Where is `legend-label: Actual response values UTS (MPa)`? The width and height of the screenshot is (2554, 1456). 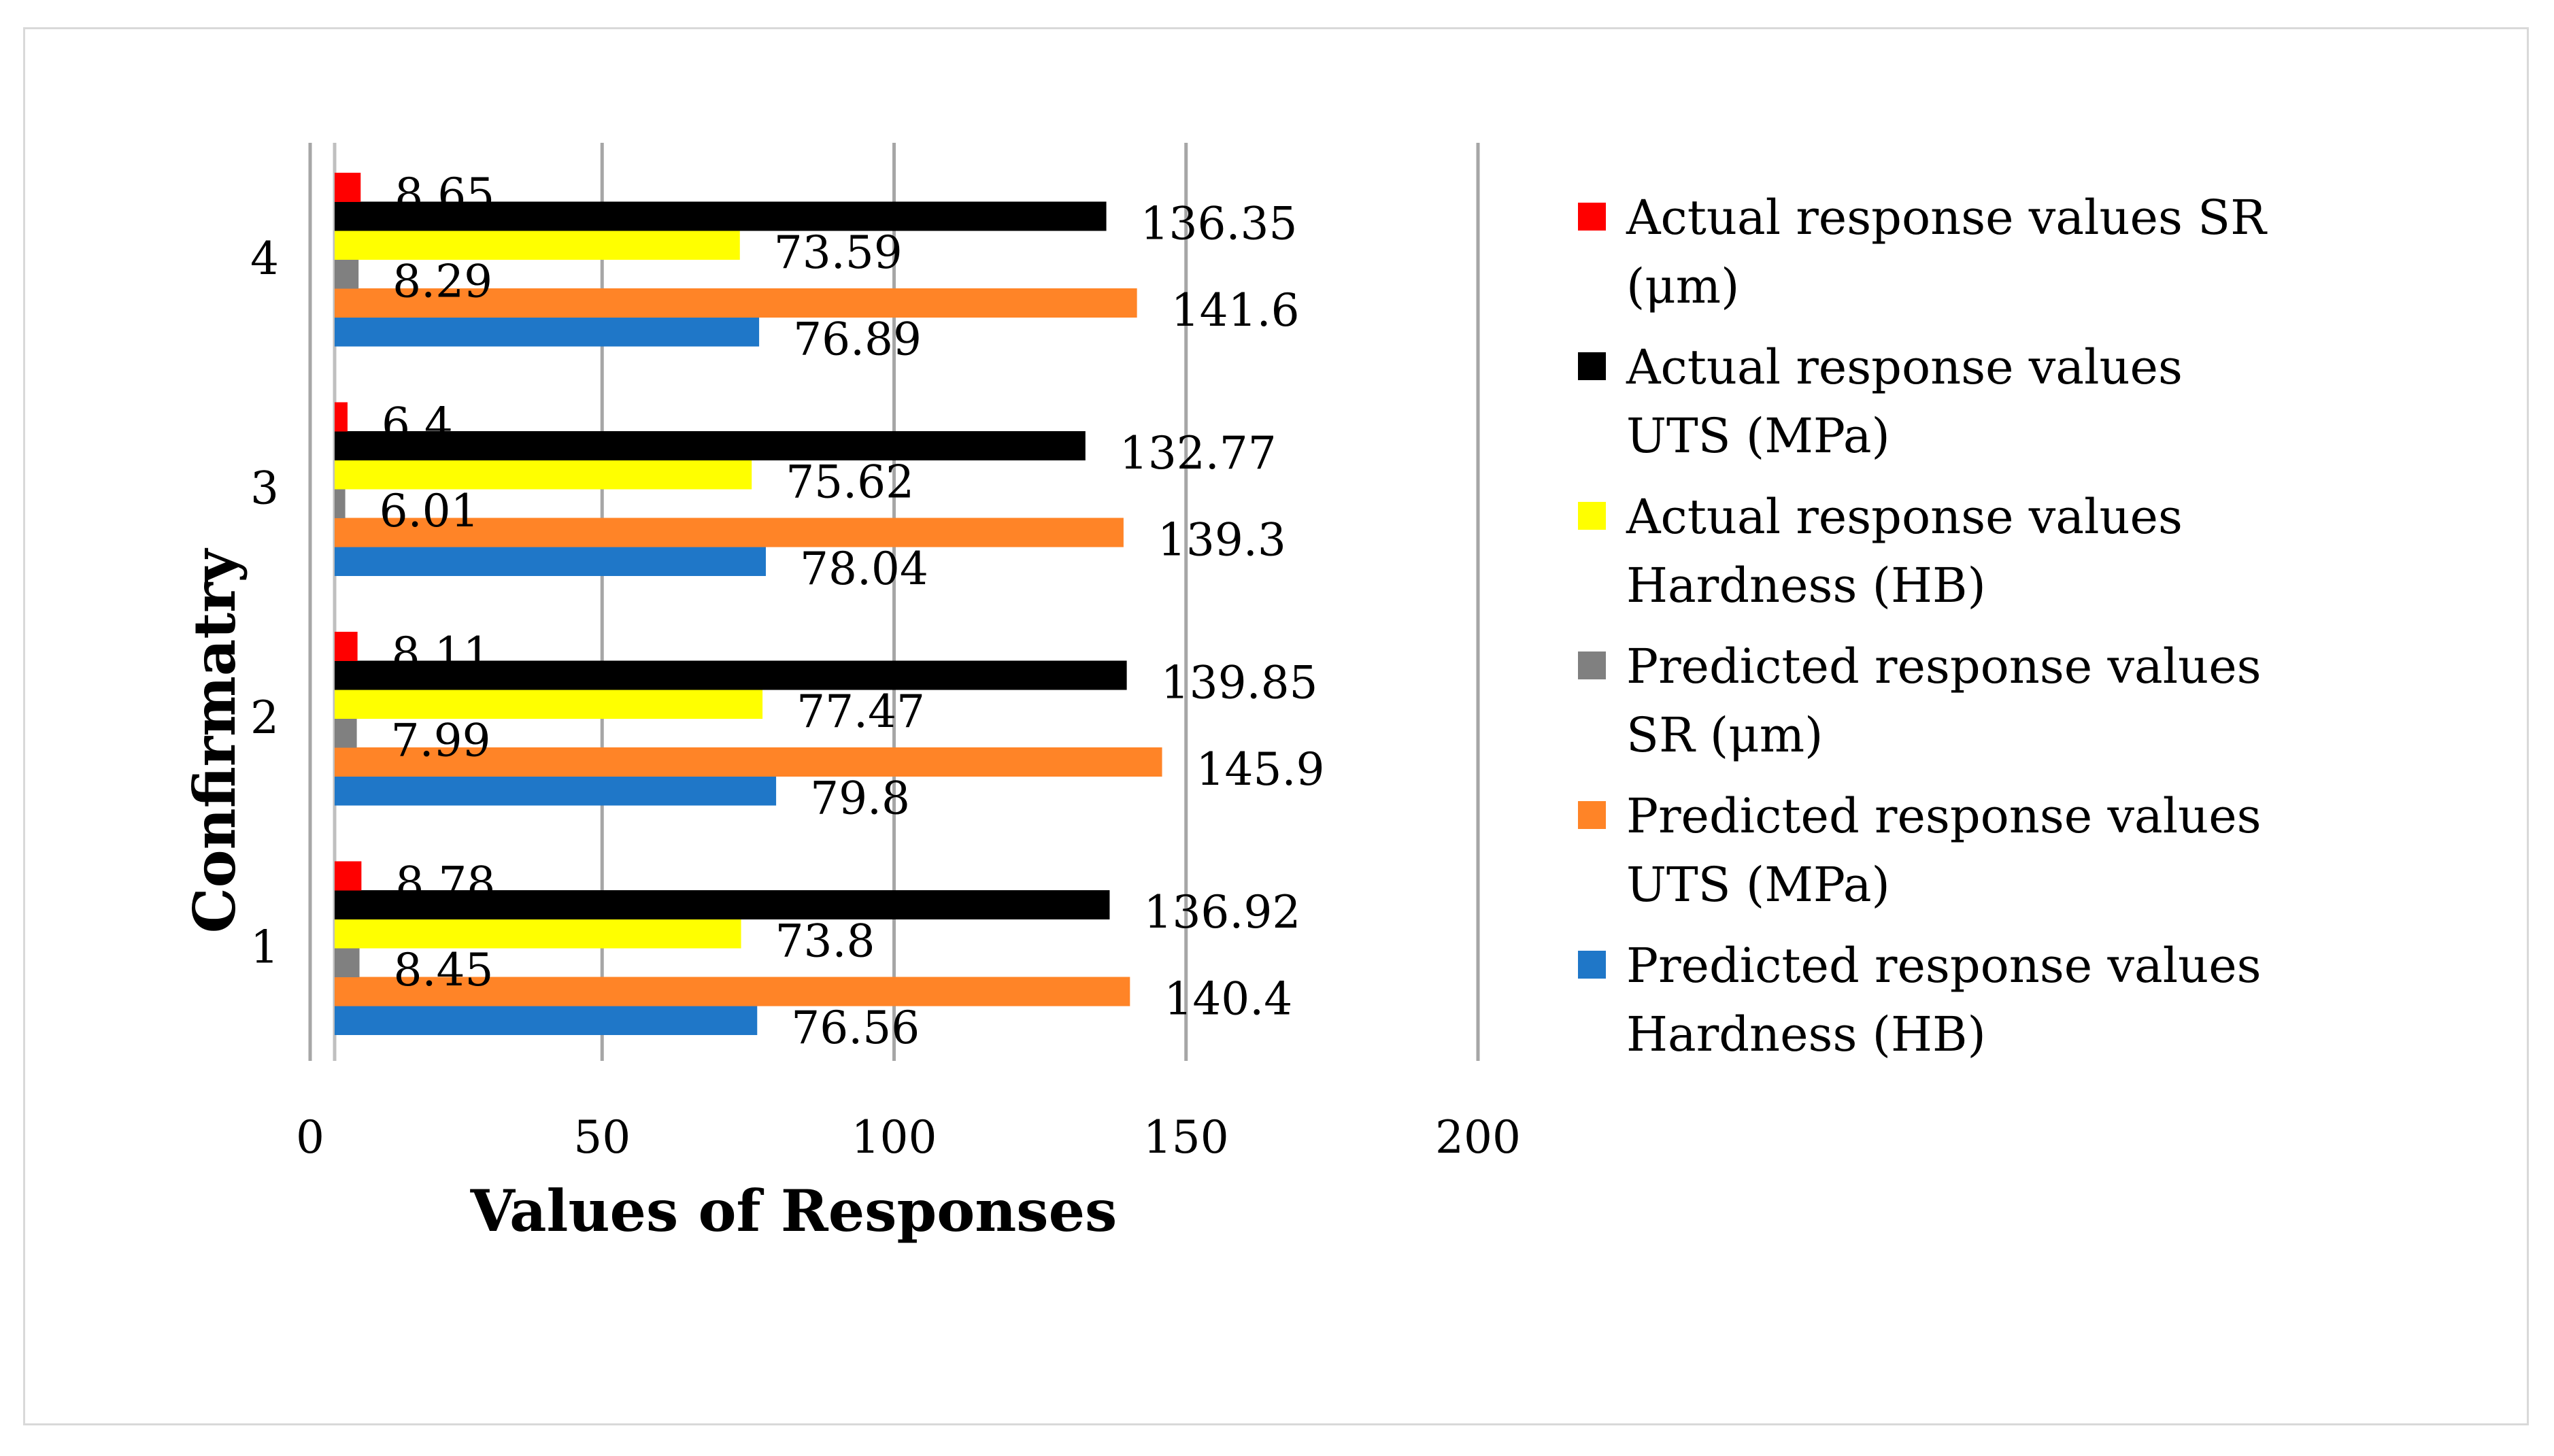
legend-label: Actual response values UTS (MPa) is located at coordinates (1904, 402).